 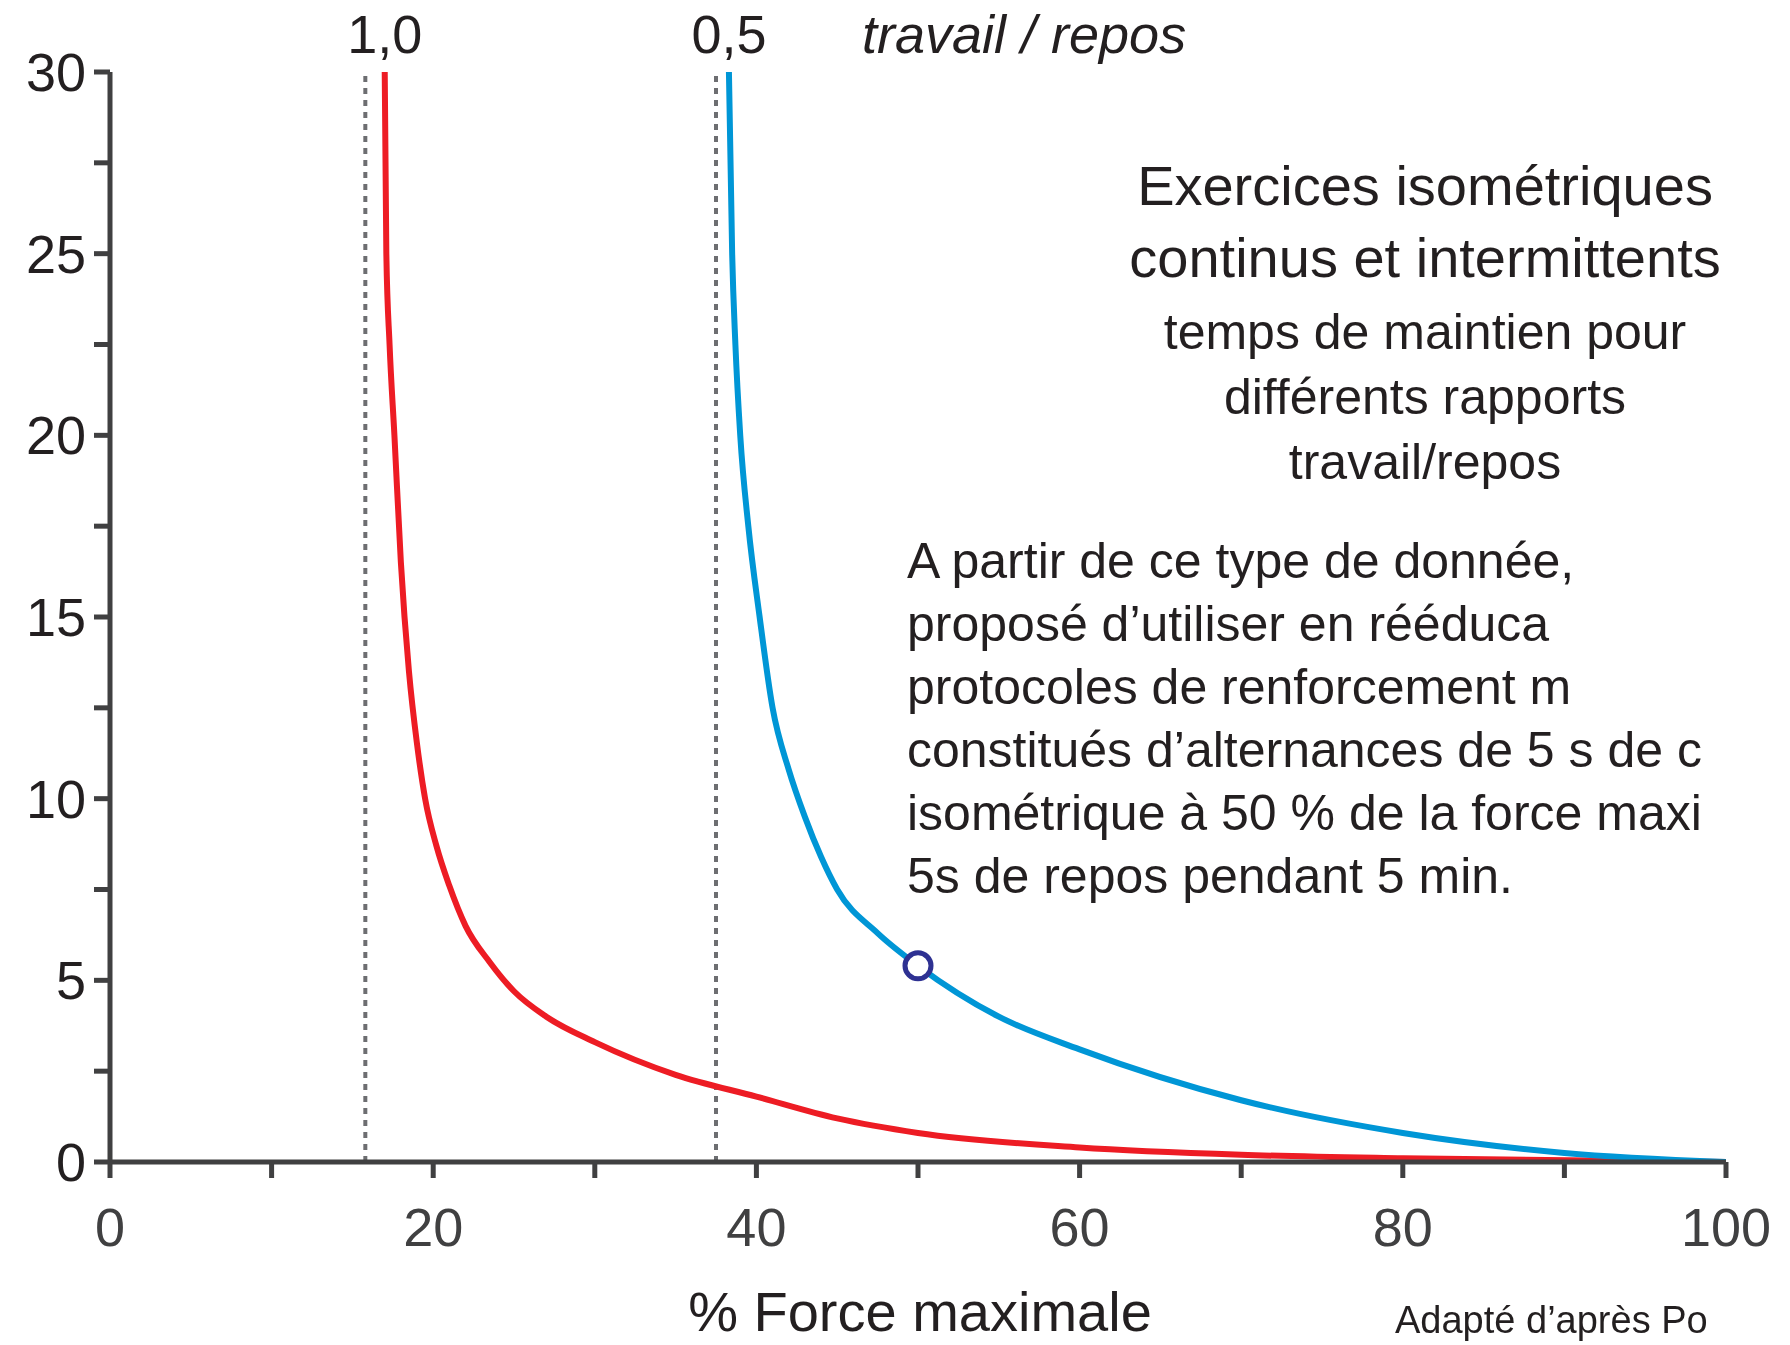 I want to click on y-tick-label: 25, so click(x=55, y=253).